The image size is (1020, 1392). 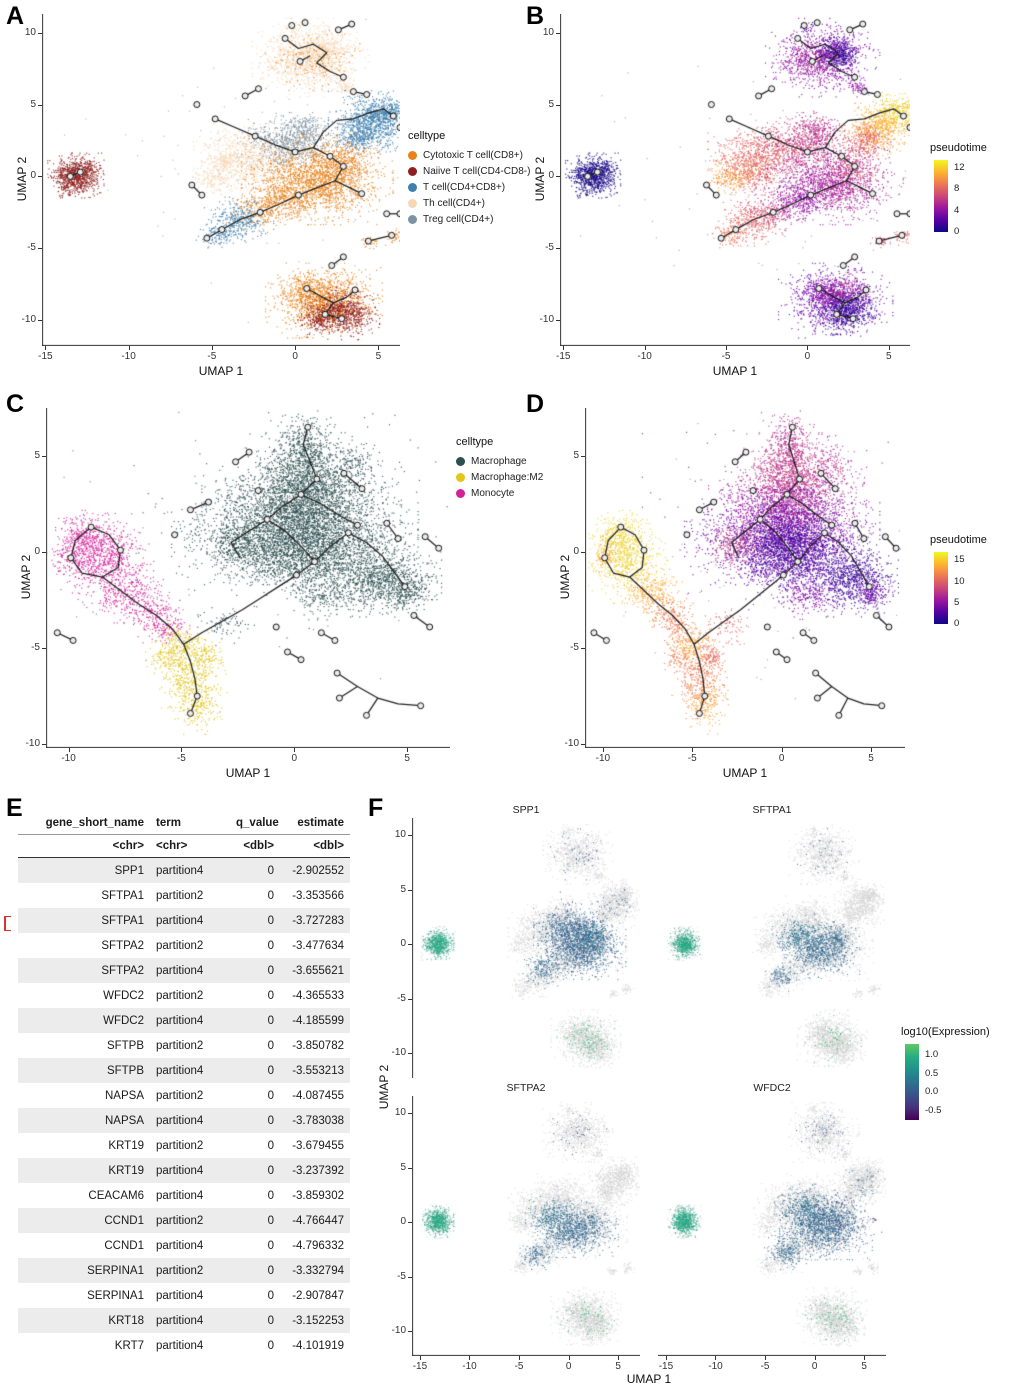 I want to click on table-cell: -4.796332, so click(x=318, y=1245).